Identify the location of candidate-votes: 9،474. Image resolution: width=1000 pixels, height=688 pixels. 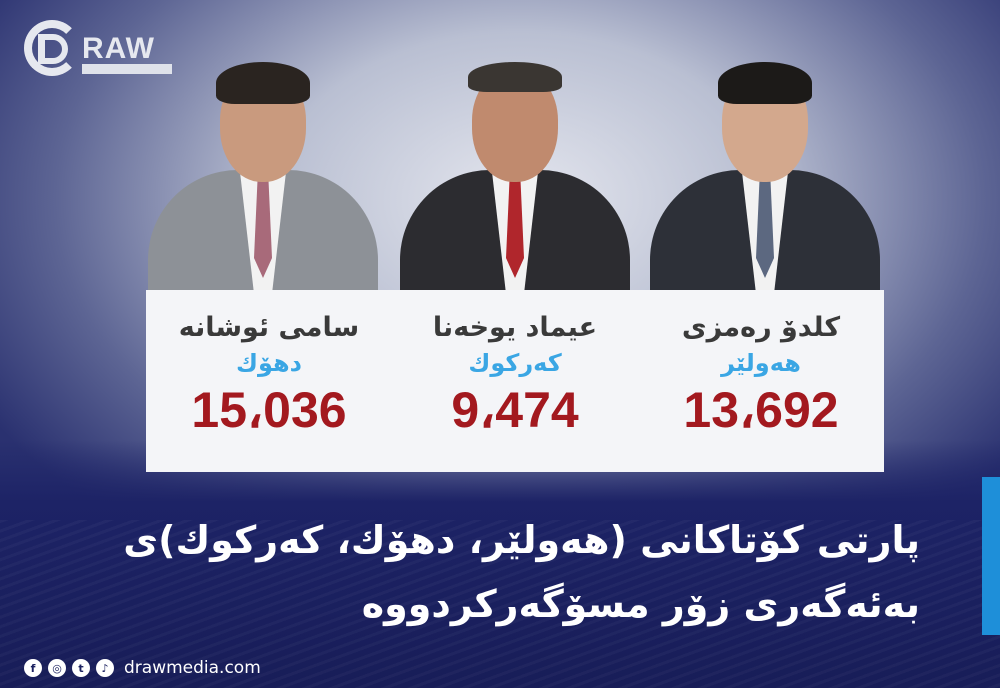
(515, 410).